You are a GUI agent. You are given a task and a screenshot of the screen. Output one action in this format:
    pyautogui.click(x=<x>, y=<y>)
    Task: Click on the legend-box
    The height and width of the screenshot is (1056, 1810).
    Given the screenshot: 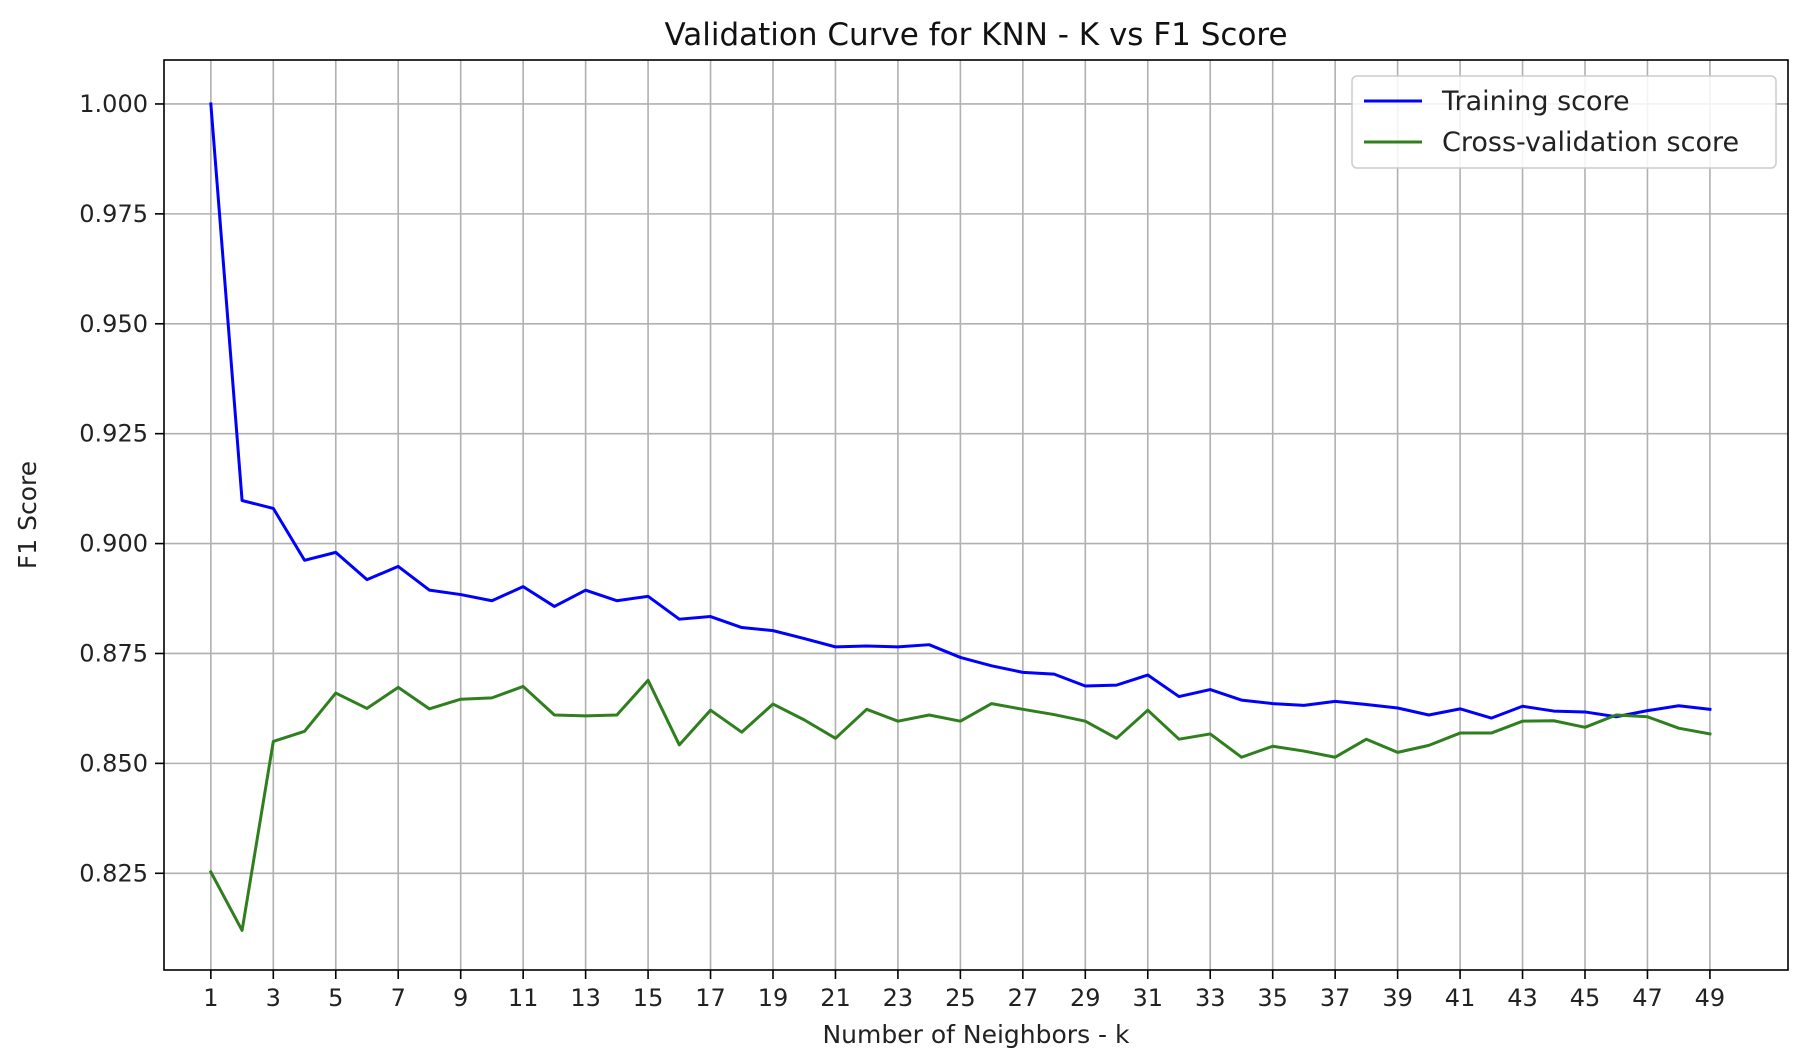 What is the action you would take?
    pyautogui.click(x=1564, y=122)
    